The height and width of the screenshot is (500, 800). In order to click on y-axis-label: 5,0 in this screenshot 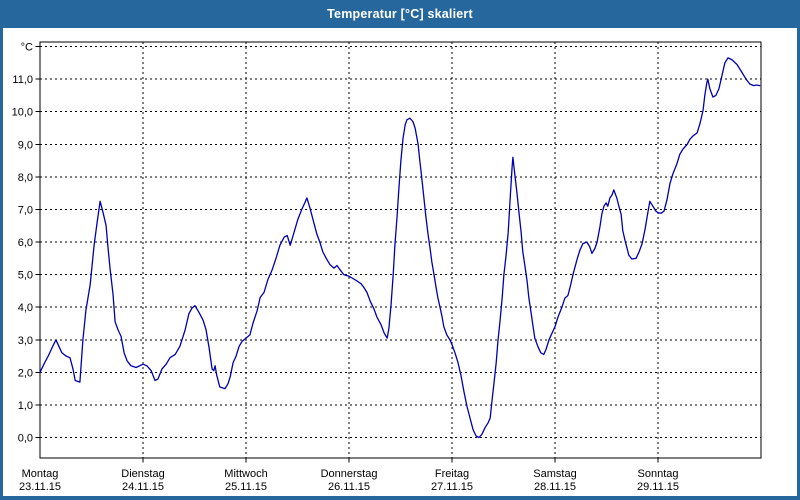, I will do `click(25, 276)`.